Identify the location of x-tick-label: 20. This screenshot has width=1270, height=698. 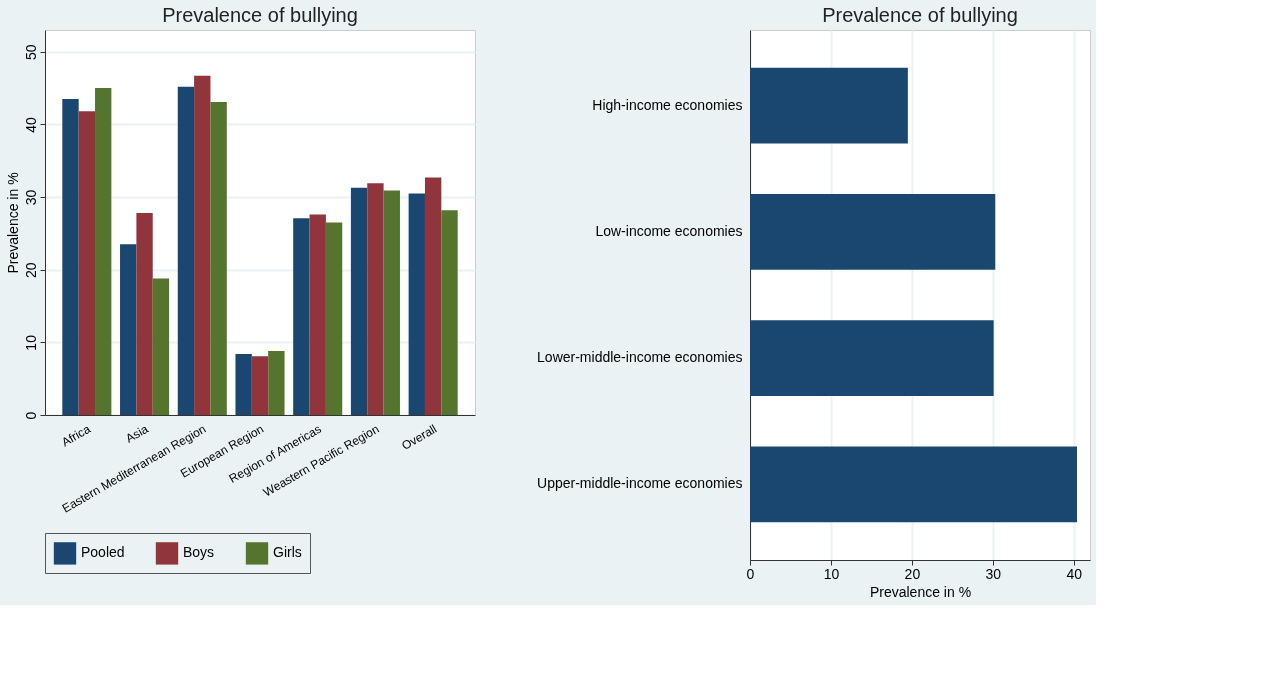
(912, 573).